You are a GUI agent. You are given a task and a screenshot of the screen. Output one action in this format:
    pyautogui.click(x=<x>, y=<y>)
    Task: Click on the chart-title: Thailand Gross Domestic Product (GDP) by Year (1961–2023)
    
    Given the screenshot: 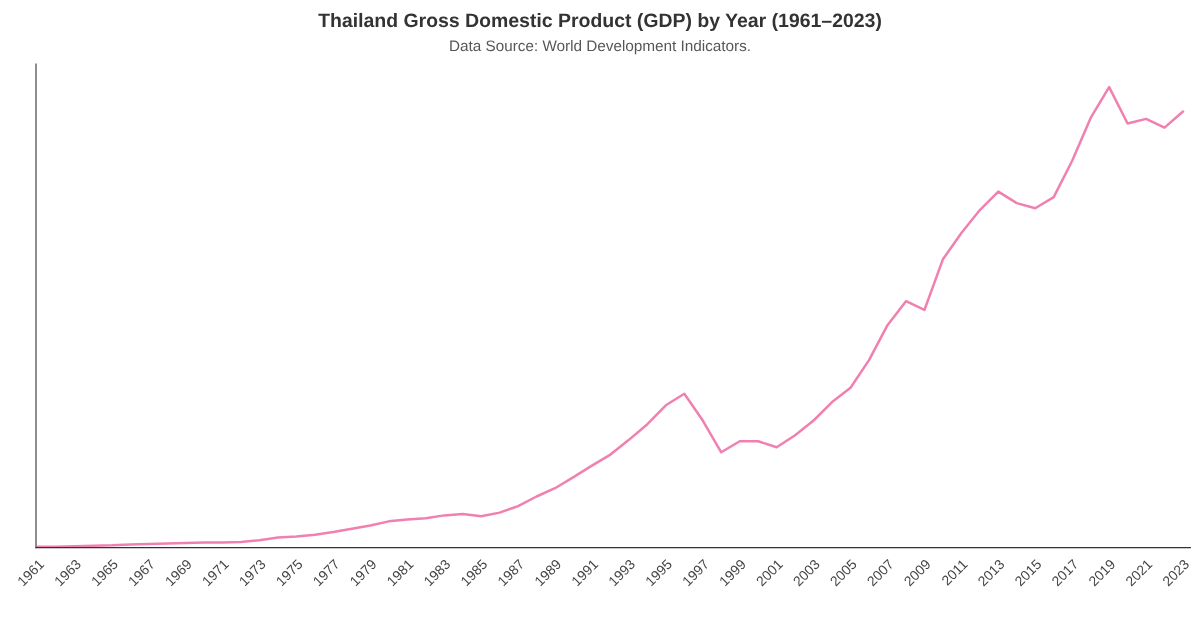 What is the action you would take?
    pyautogui.click(x=599, y=22)
    